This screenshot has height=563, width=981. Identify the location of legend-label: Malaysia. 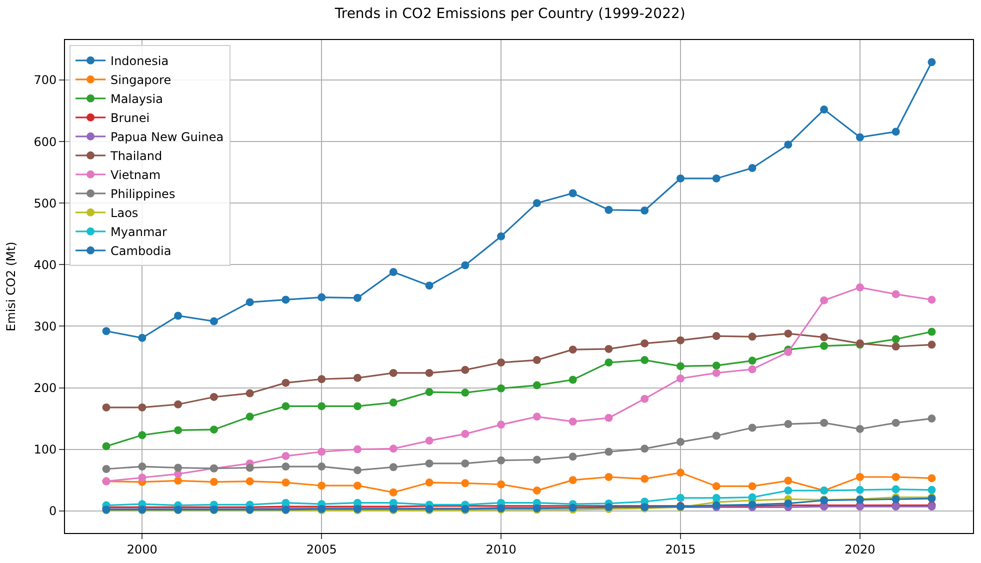
(136, 99).